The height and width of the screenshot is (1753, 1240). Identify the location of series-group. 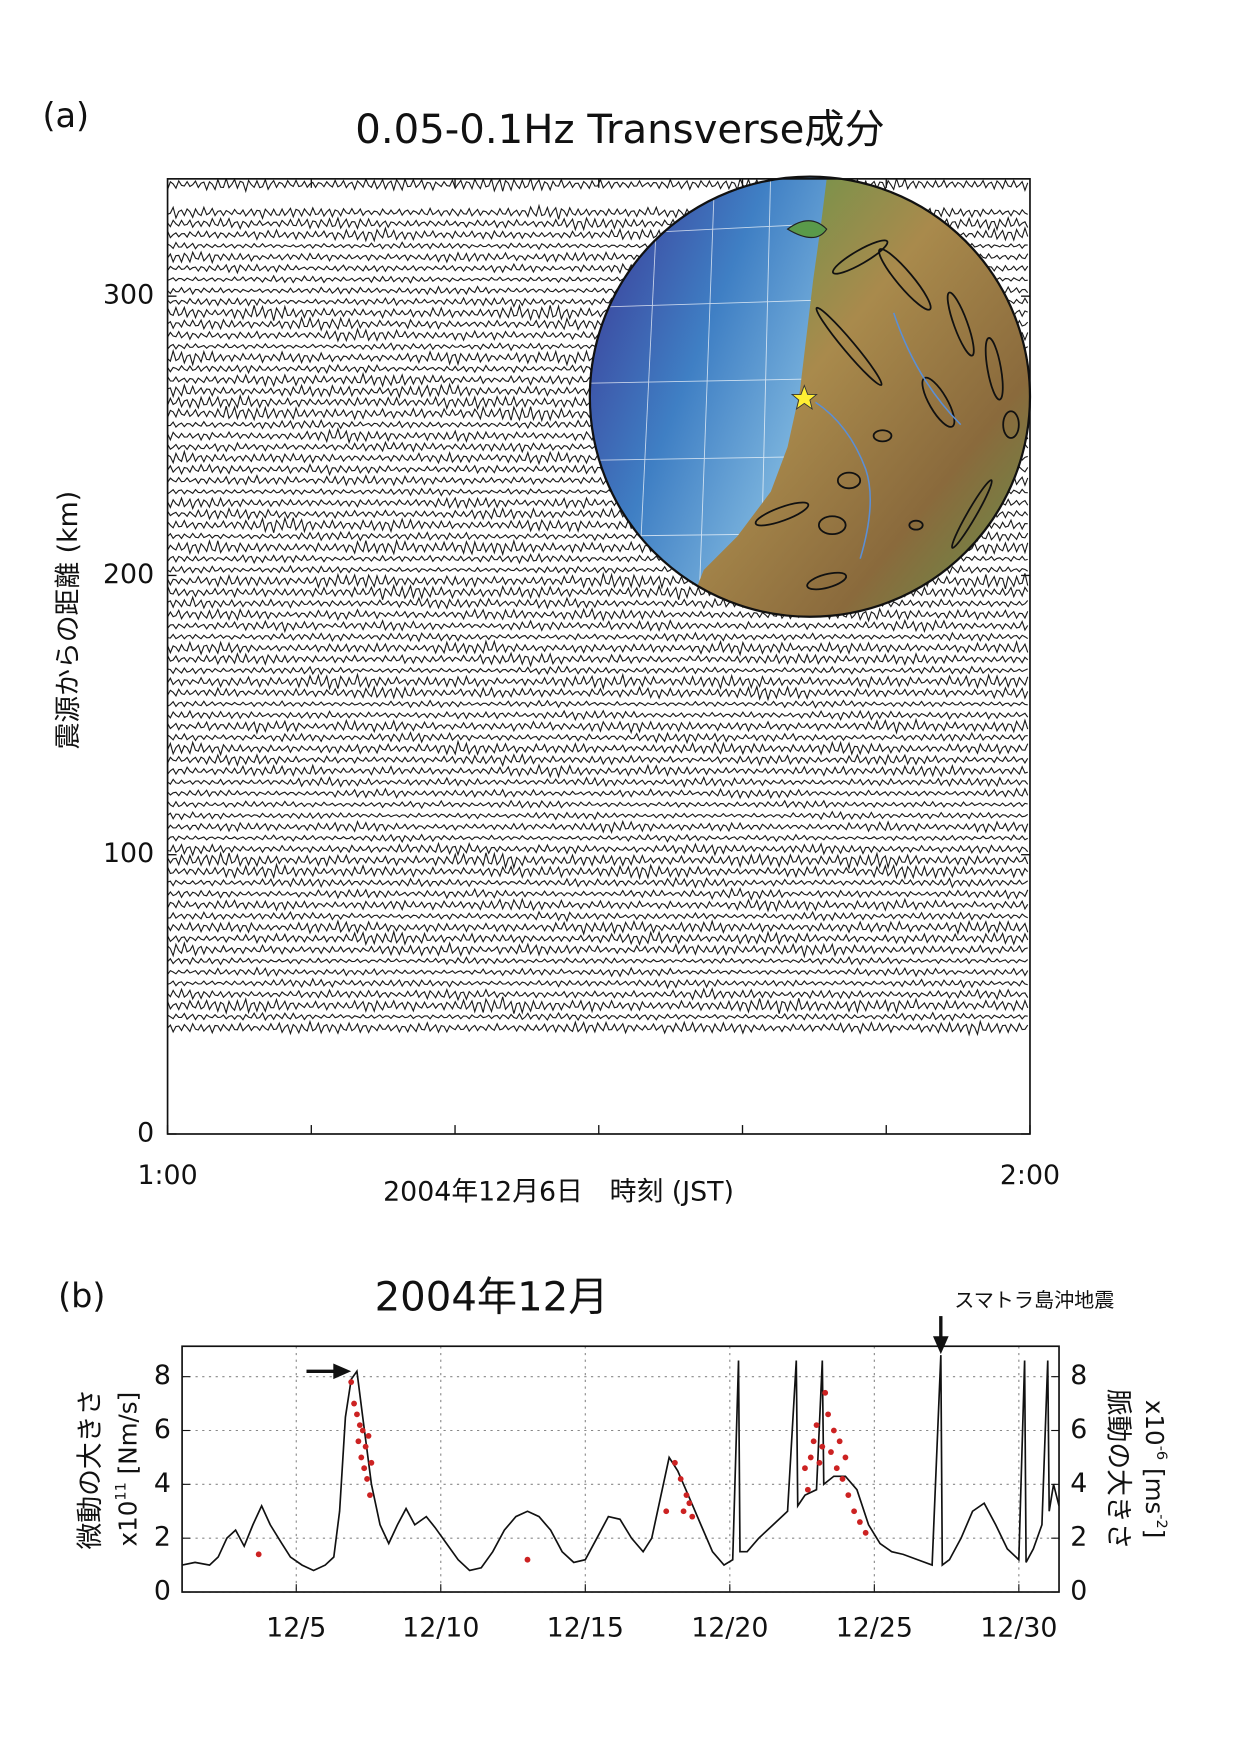
(621, 1463).